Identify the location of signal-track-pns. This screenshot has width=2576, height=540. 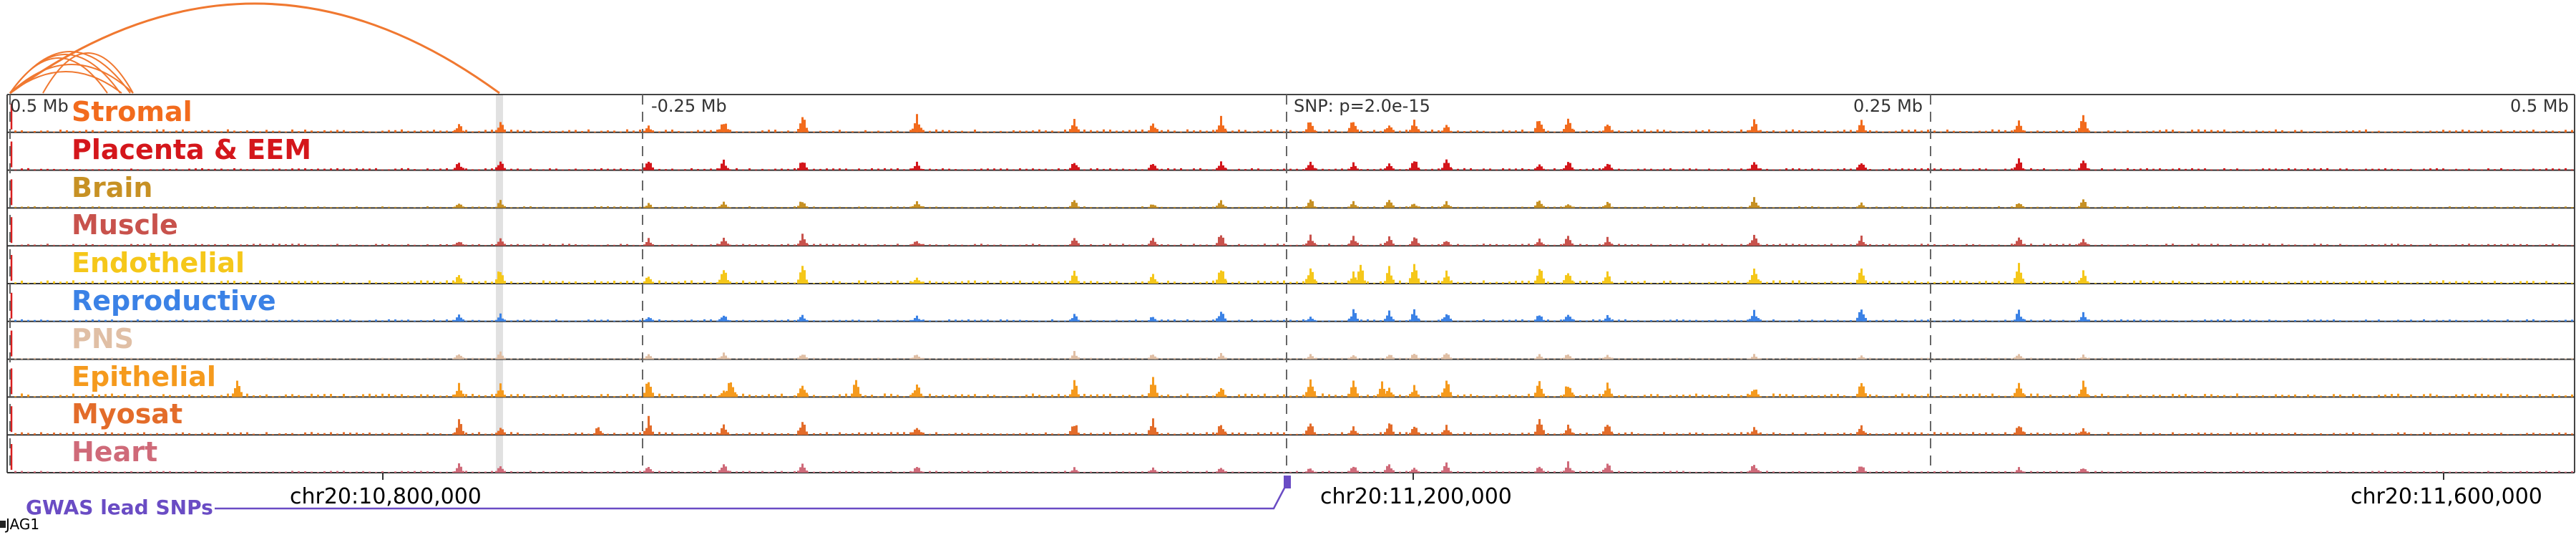
(1293, 355).